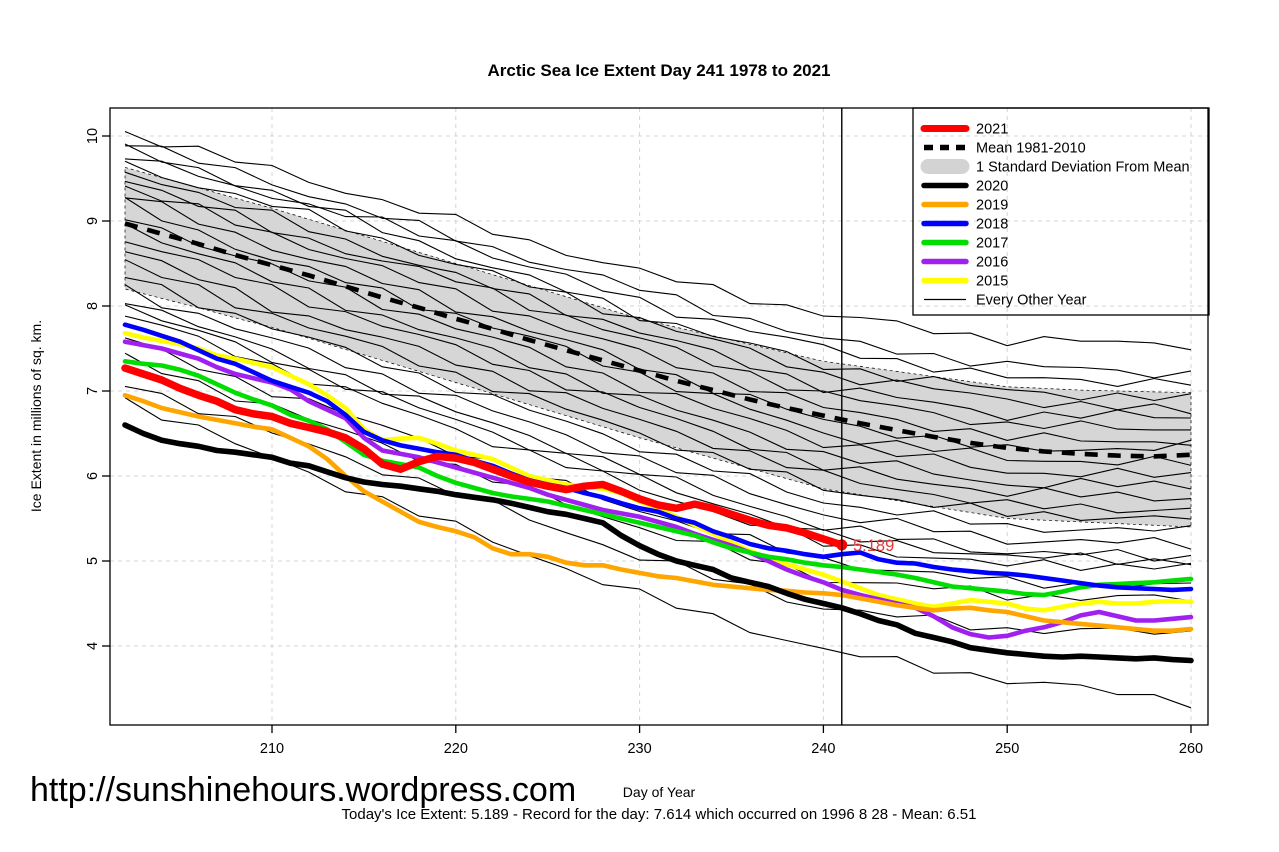  Describe the element at coordinates (456, 749) in the screenshot. I see `x-tick-label: 220` at that location.